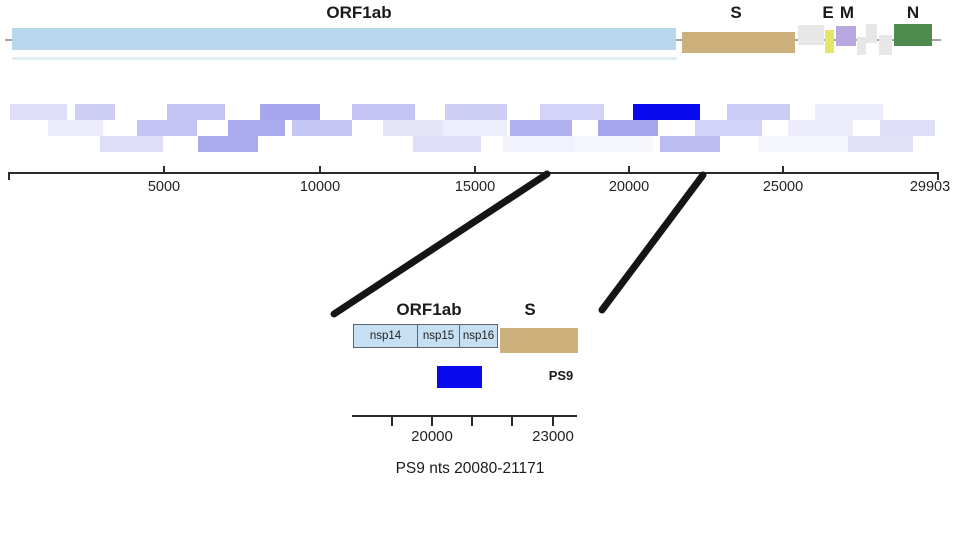  I want to click on axis-end-label: 29903, so click(930, 187).